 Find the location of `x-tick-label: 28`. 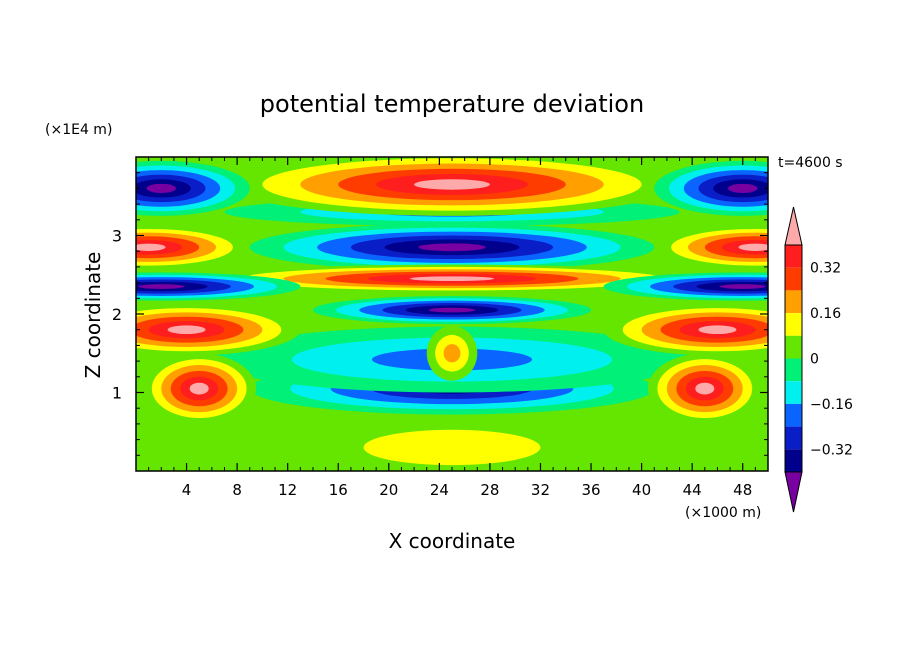

x-tick-label: 28 is located at coordinates (489, 490).